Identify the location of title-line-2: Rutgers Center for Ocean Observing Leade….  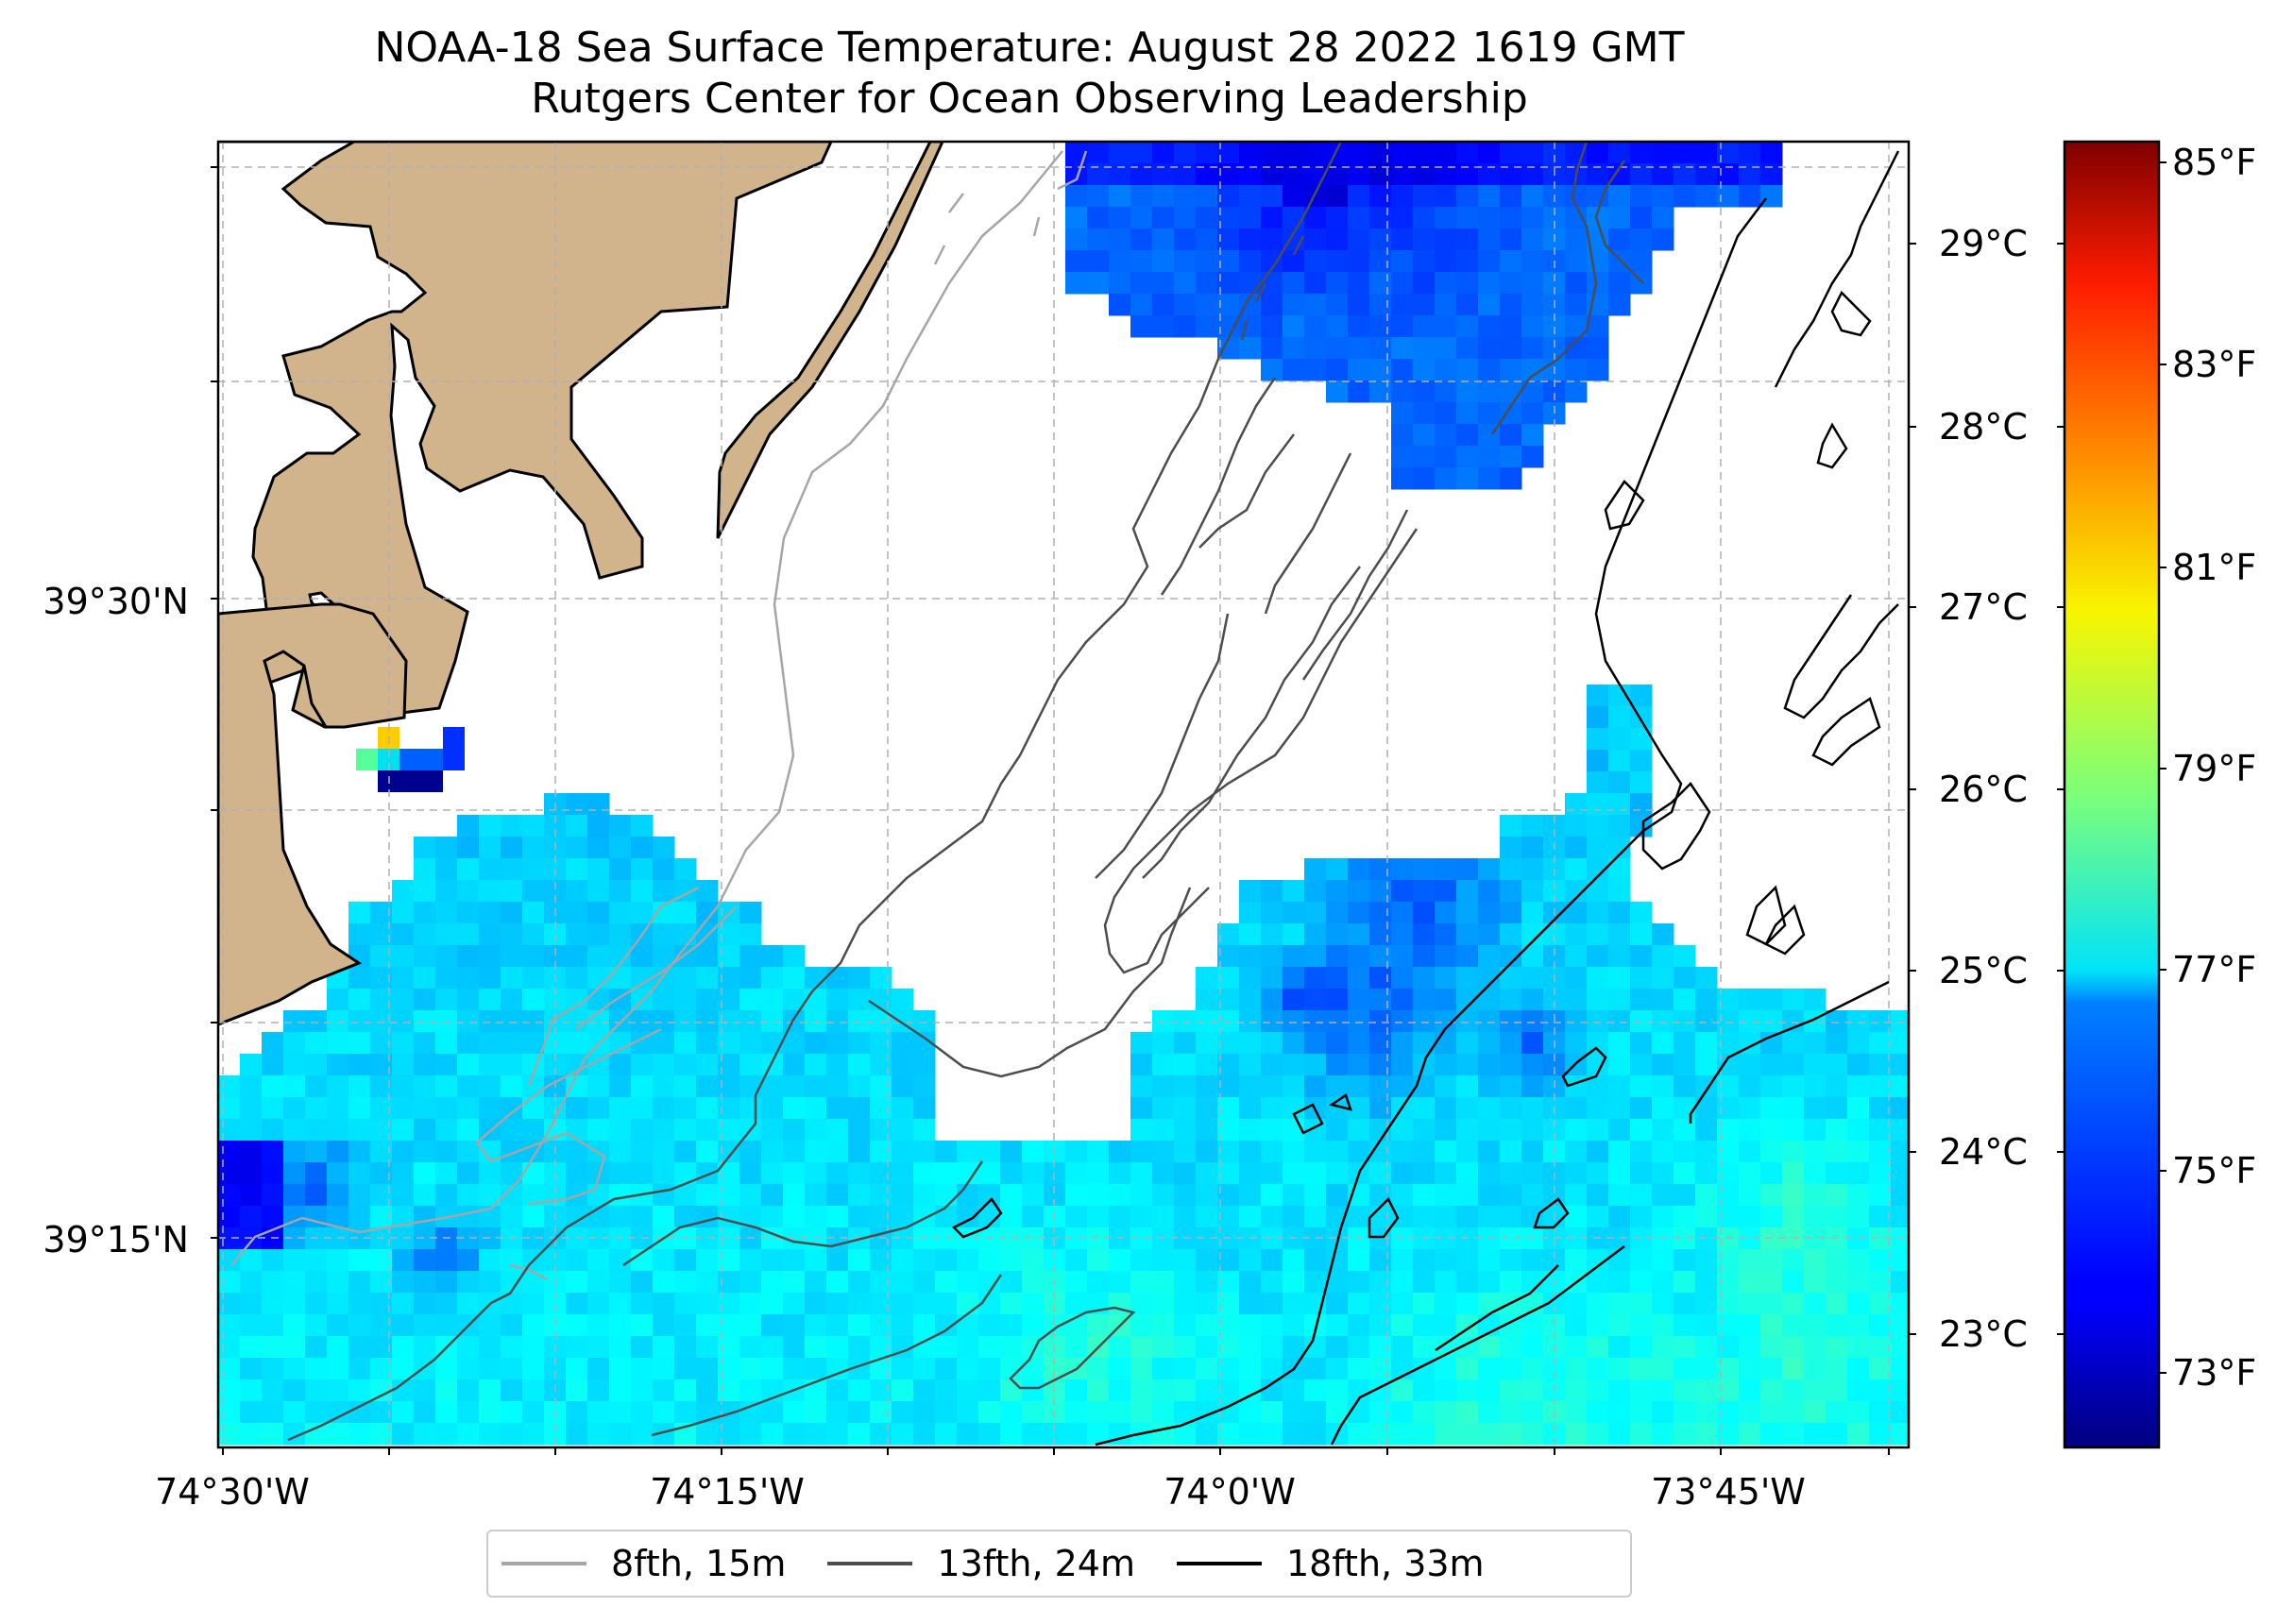
(1029, 99).